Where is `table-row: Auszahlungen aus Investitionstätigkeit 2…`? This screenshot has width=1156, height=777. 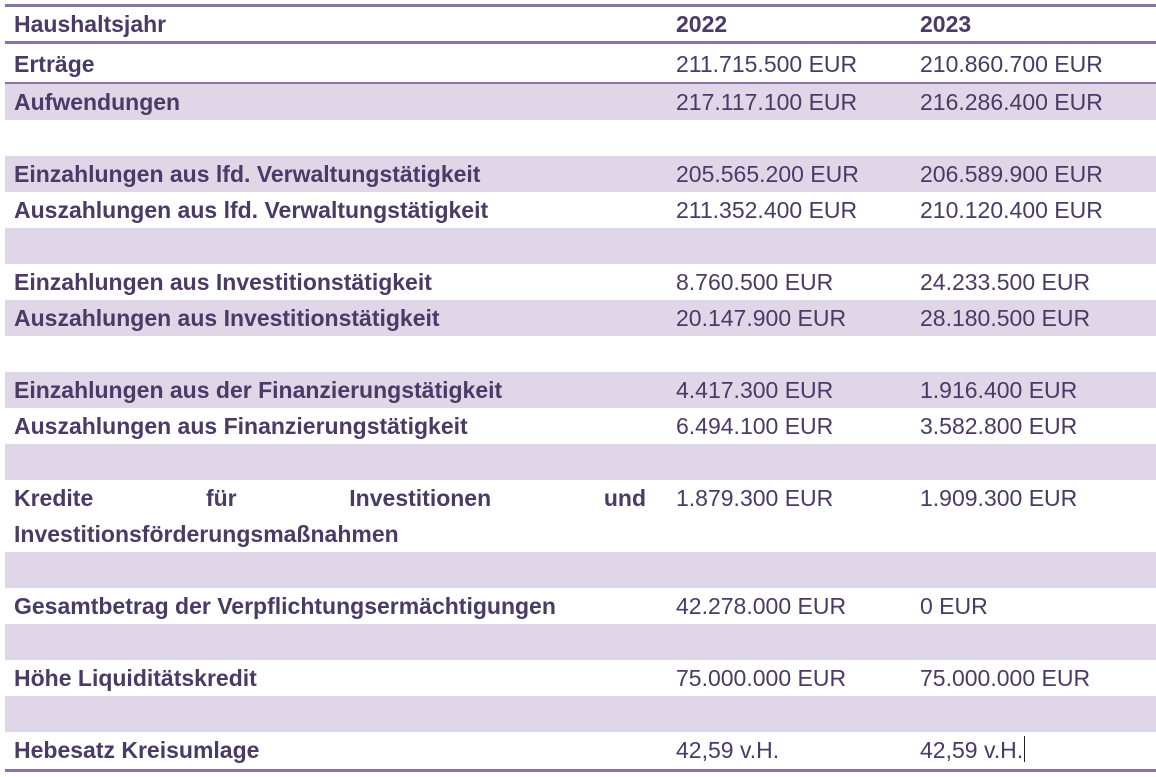
table-row: Auszahlungen aus Investitionstätigkeit 2… is located at coordinates (580, 318).